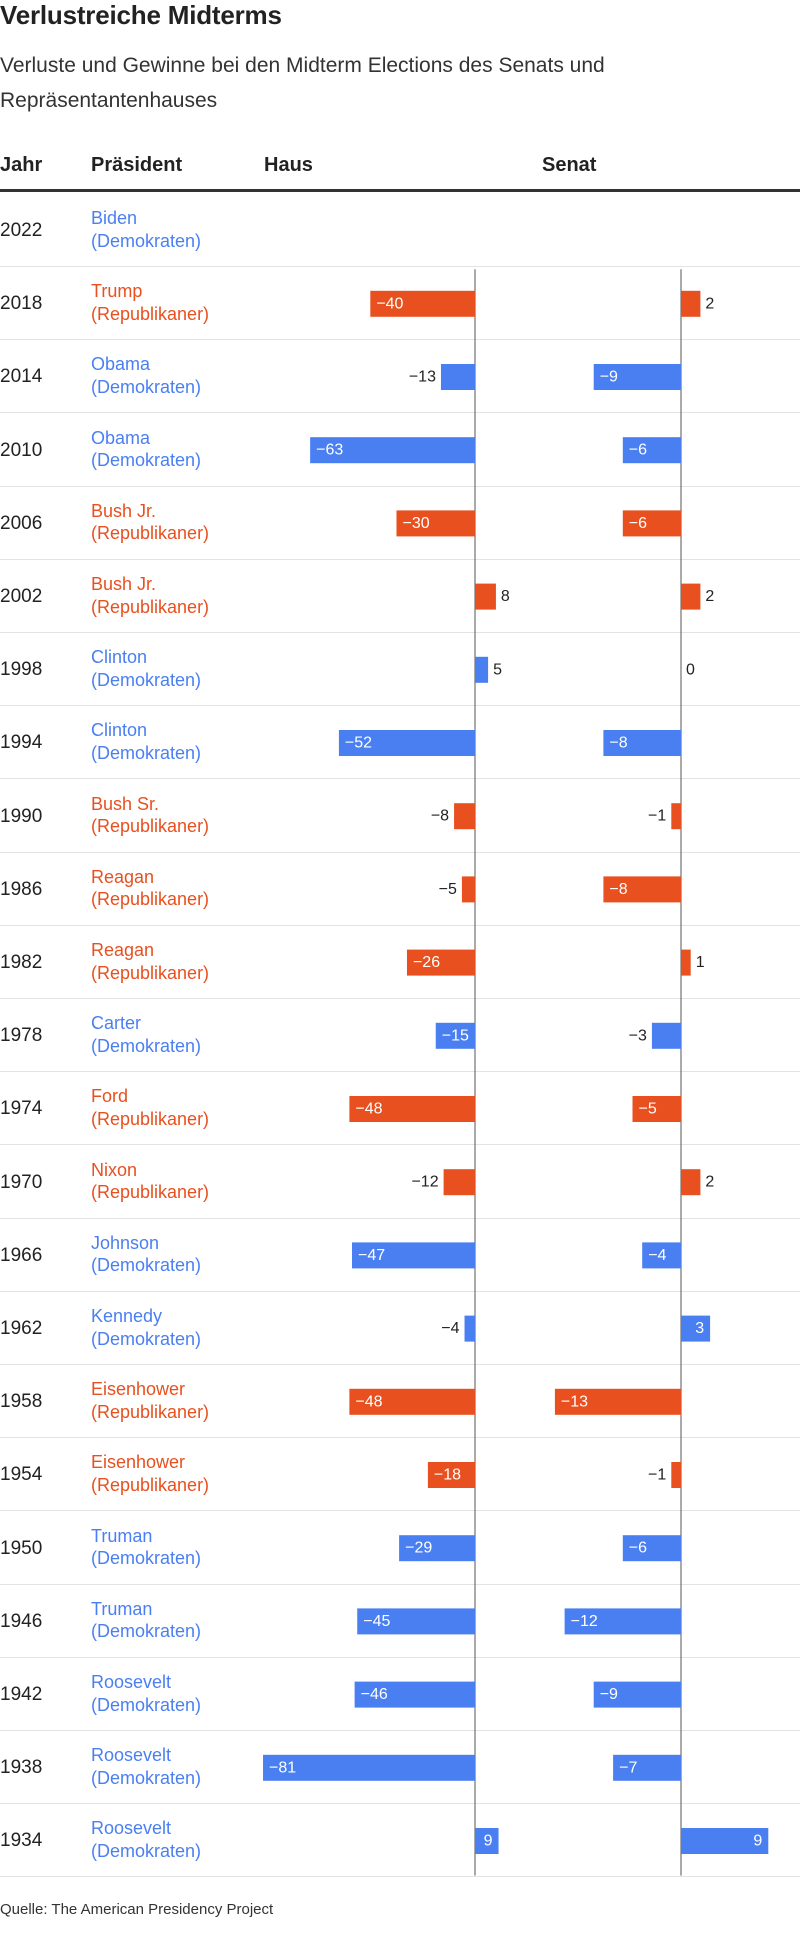 This screenshot has height=1938, width=800. I want to click on table-row: 2014 Obama (Demokraten), so click(400, 377).